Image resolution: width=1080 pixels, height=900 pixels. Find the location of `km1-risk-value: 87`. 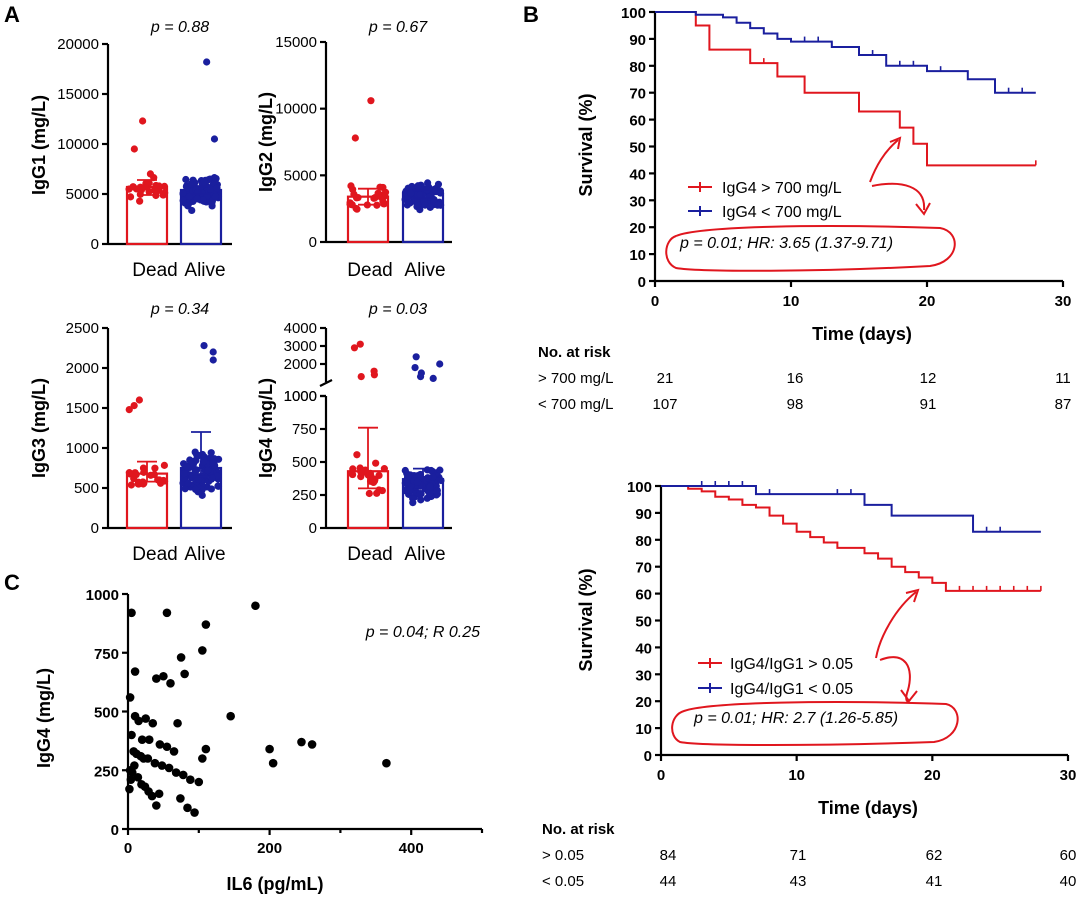

km1-risk-value: 87 is located at coordinates (1063, 404).